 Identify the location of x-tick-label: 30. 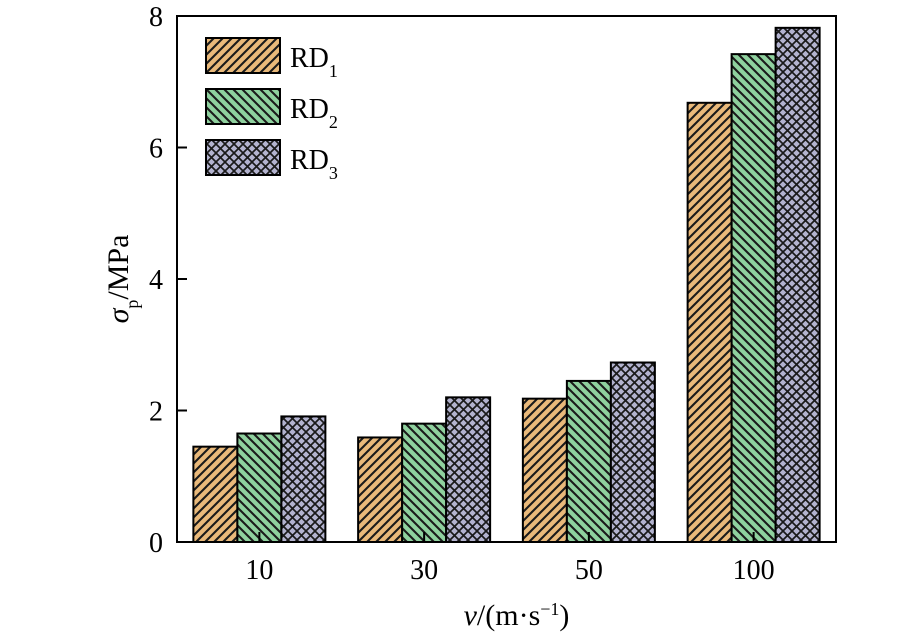
(424, 570).